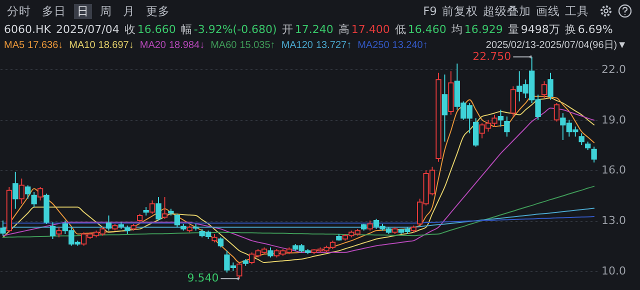 This screenshot has width=640, height=290. I want to click on text: 低, so click(400, 29).